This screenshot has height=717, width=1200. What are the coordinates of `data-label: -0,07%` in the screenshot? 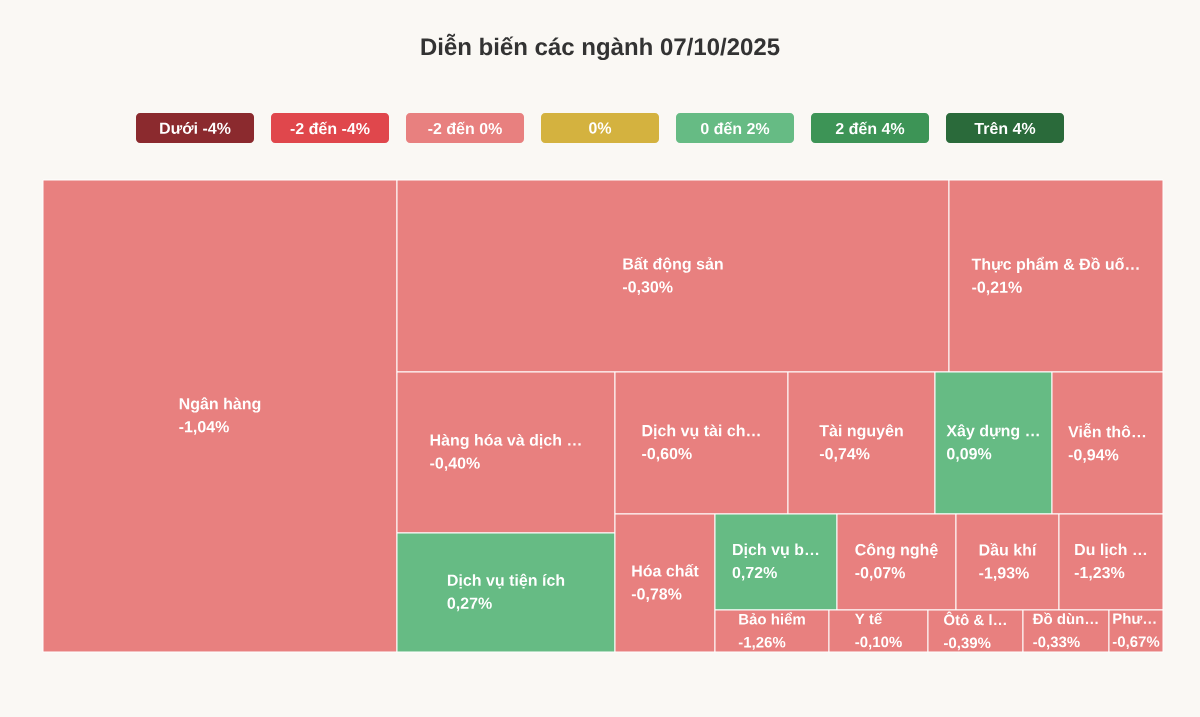 It's located at (880, 574).